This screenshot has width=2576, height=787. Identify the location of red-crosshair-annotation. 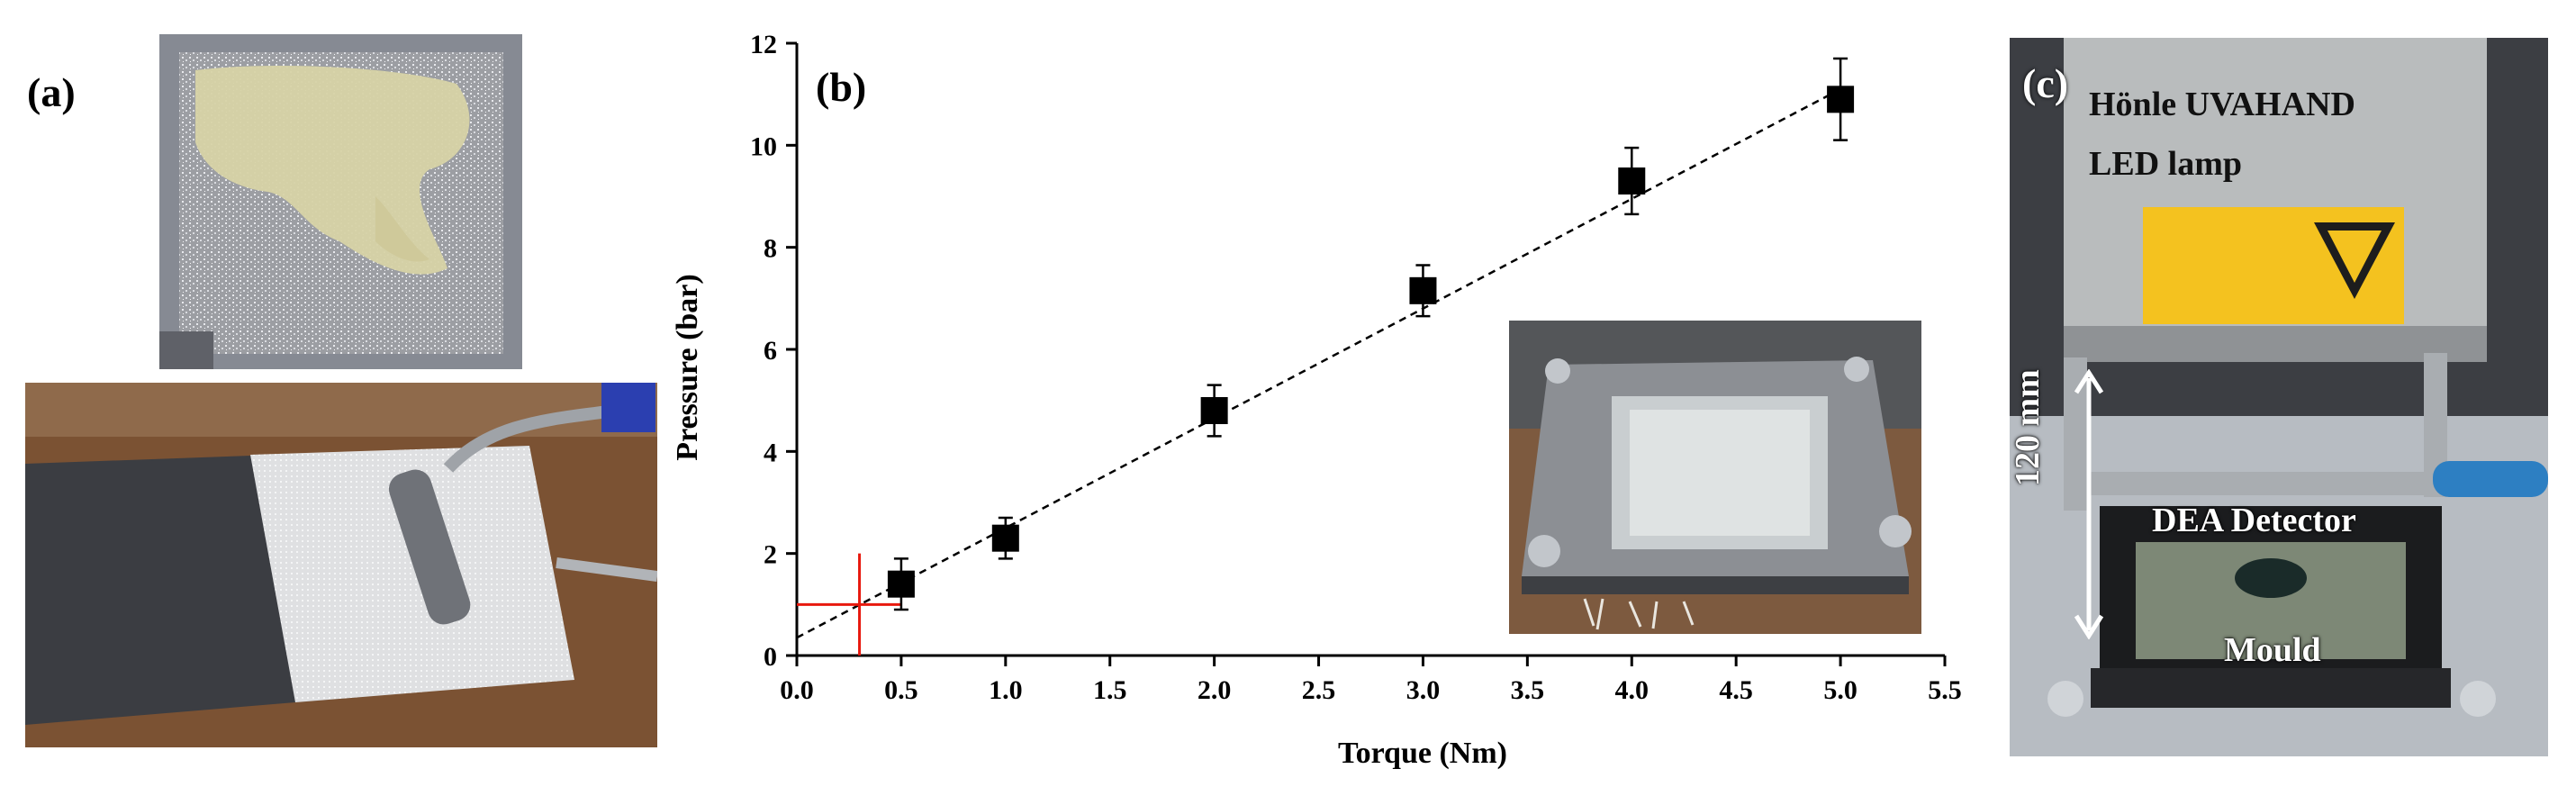
(849, 605).